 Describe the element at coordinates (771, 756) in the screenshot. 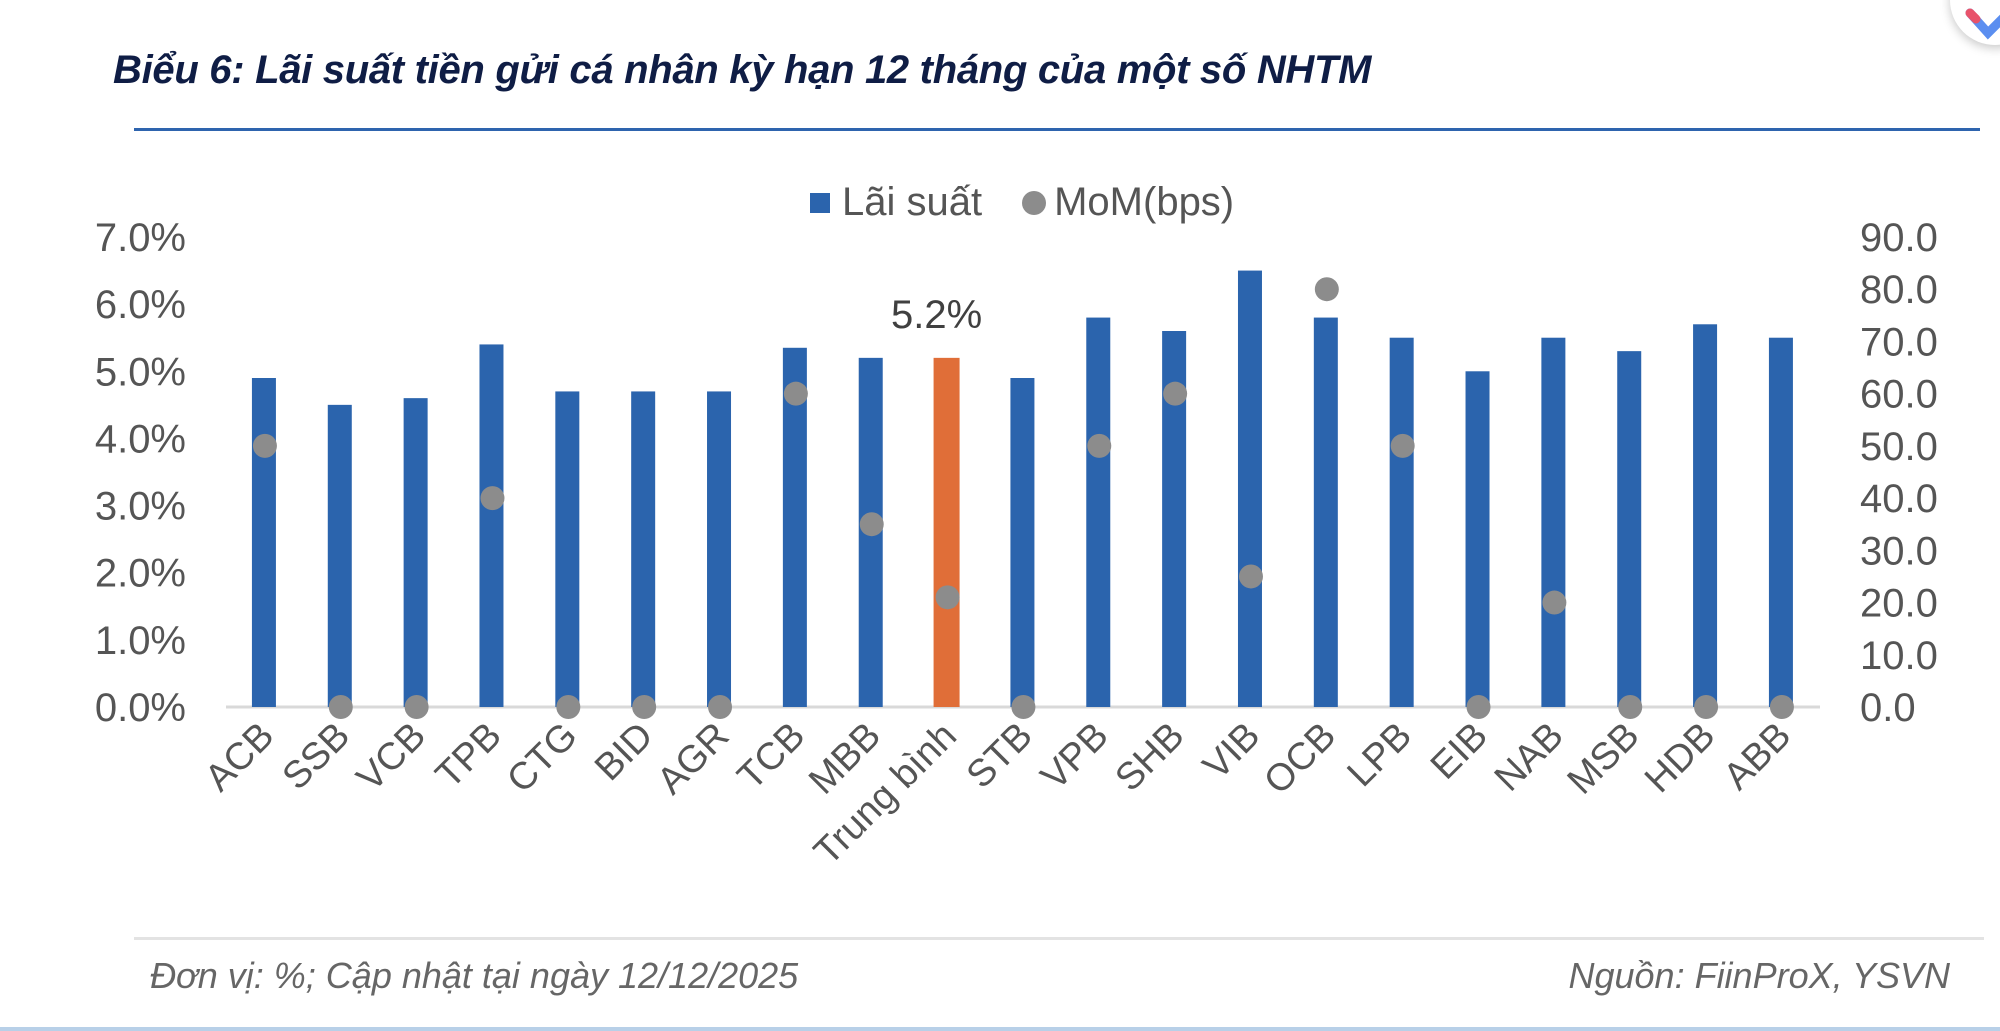

I see `category-label: TCB` at that location.